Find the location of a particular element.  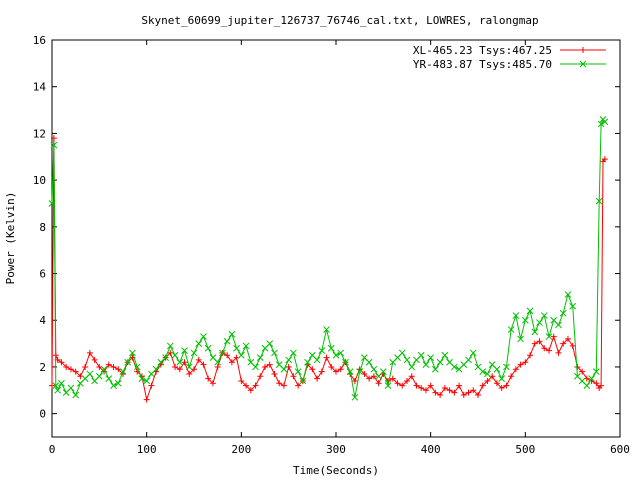

y-tick-label: 8 is located at coordinates (42, 227).